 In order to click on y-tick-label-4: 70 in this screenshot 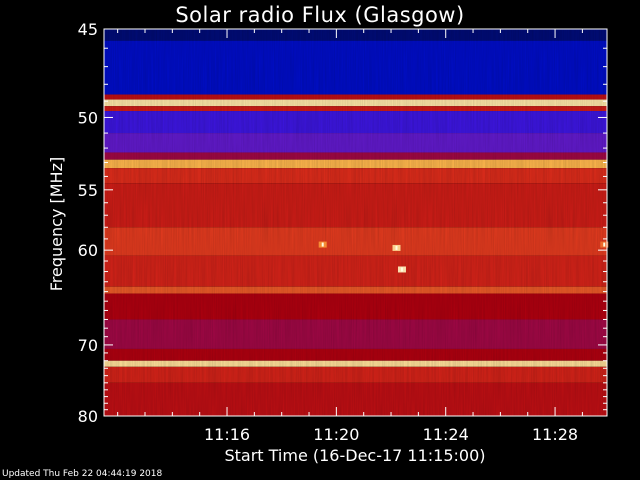, I will do `click(88, 345)`.